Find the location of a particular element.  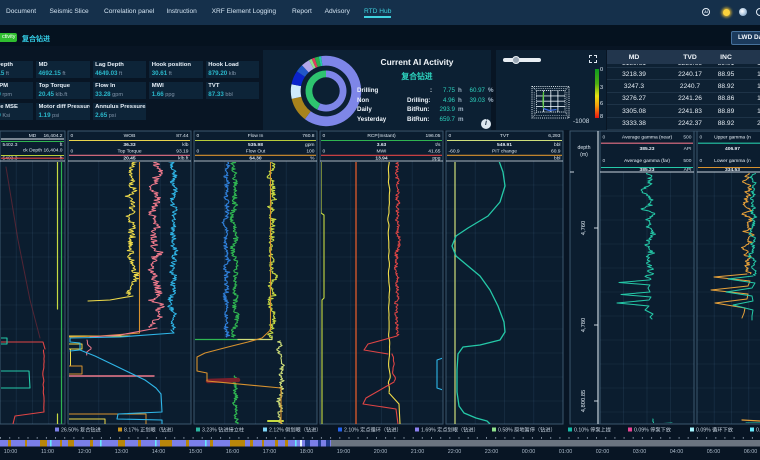

svg-text: 4,760 is located at coordinates (584, 228).